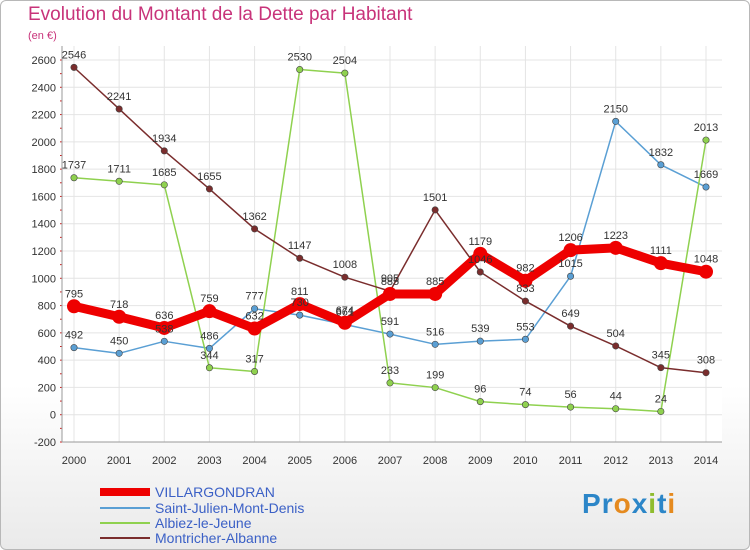  What do you see at coordinates (47, 307) in the screenshot?
I see `y-tick-label: 800` at bounding box center [47, 307].